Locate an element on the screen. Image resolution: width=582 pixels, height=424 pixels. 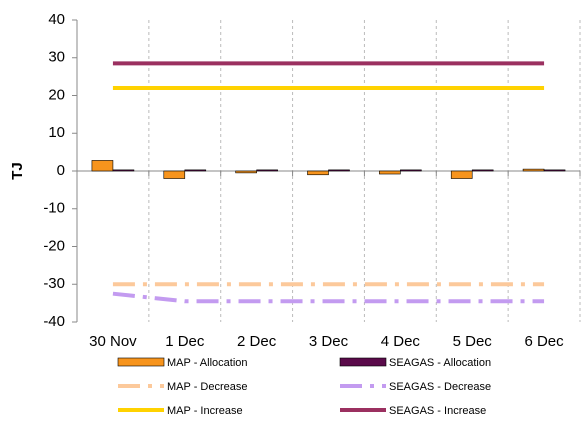
legend-label: SEAGAS - Increase is located at coordinates (437, 411).